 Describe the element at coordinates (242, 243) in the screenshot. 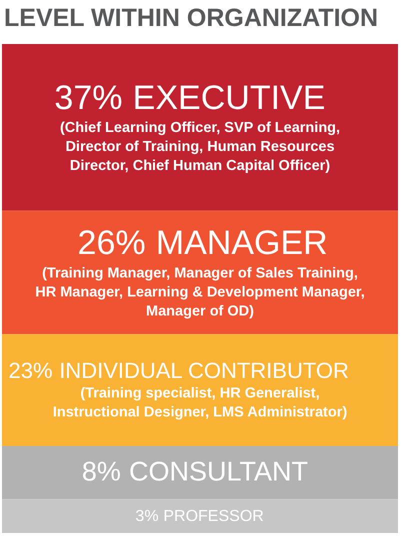

I see `category-label: MANAGER` at that location.